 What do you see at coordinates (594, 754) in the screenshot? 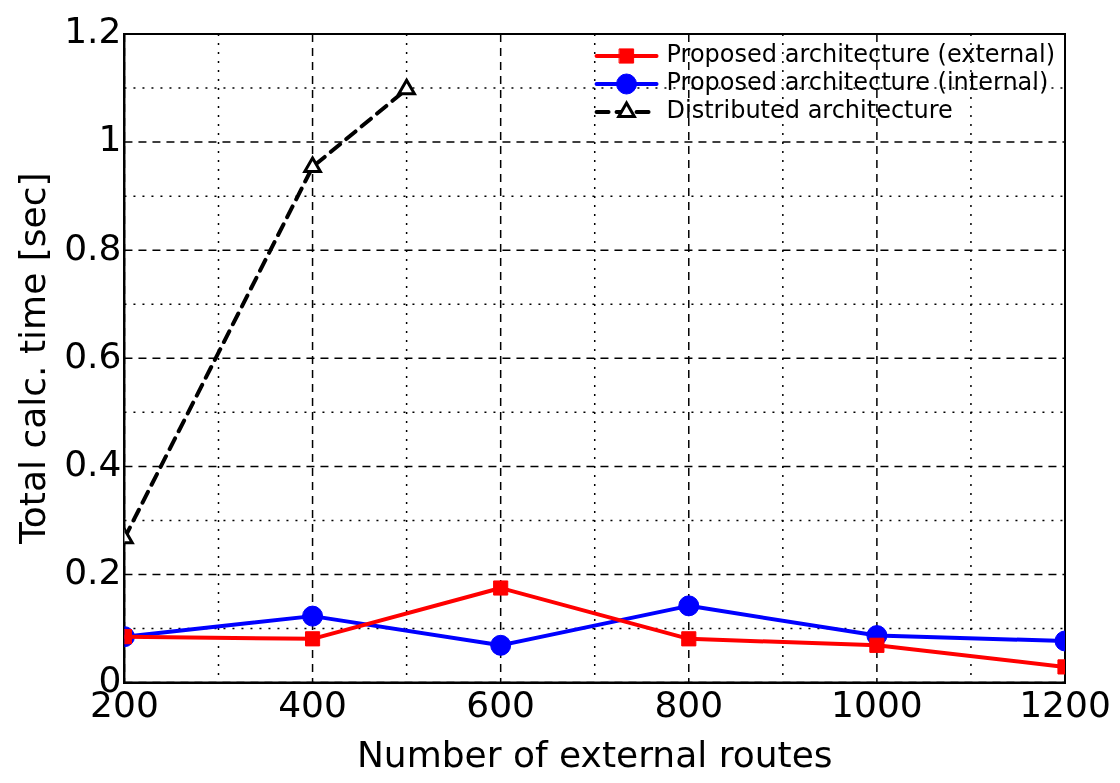
I see `x-axis-title: Number of external routes` at bounding box center [594, 754].